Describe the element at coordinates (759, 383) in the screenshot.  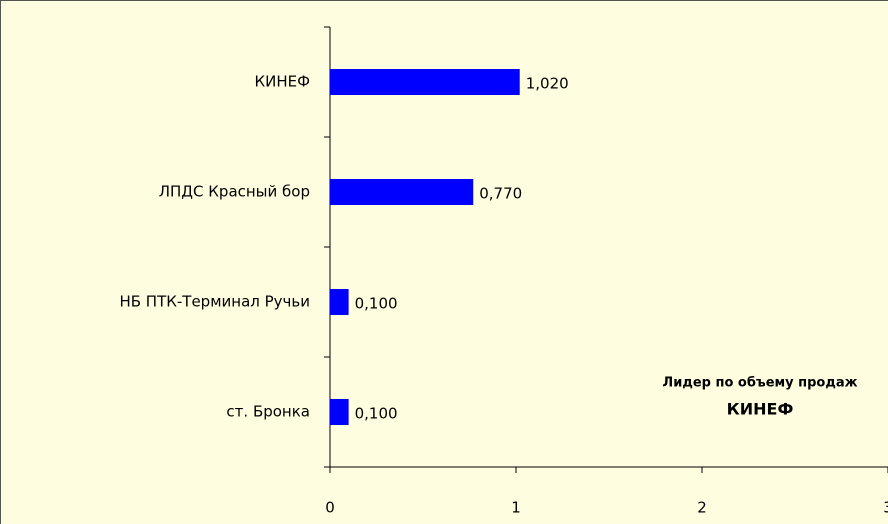
I see `annotation: Лидер по объему продаж` at that location.